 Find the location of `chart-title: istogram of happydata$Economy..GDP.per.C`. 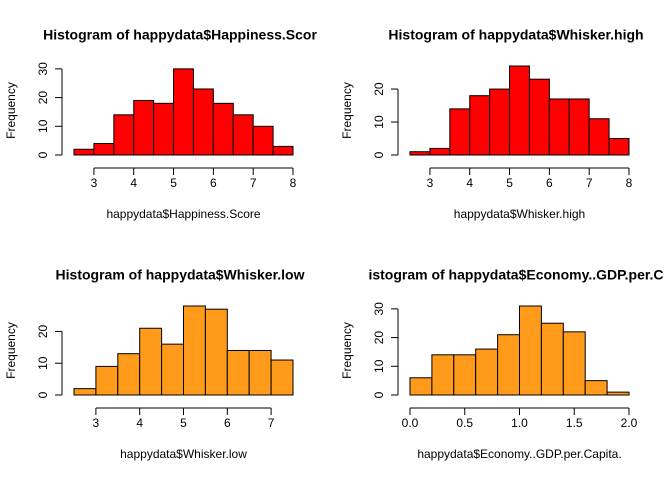

chart-title: istogram of happydata$Economy..GDP.per.C is located at coordinates (515, 275).